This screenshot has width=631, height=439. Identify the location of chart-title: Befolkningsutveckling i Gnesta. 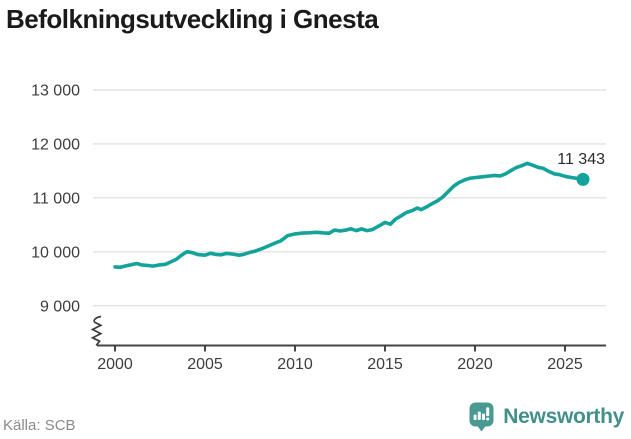
(192, 19).